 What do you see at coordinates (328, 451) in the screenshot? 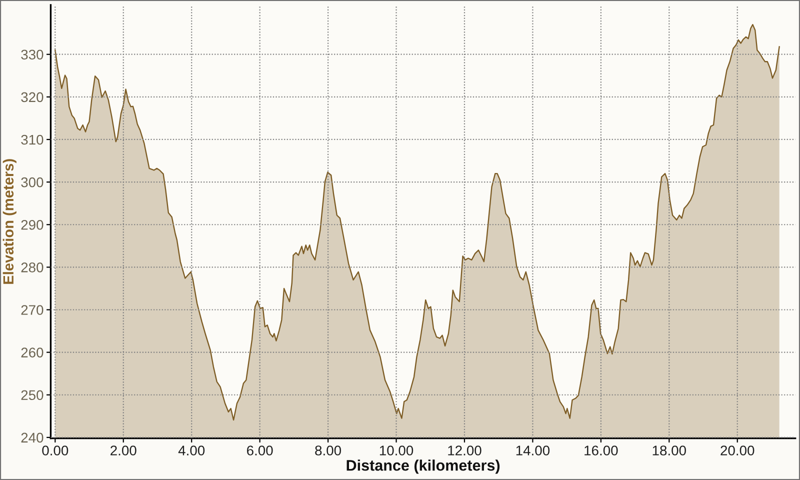
I see `x-tick-label: 8.00` at bounding box center [328, 451].